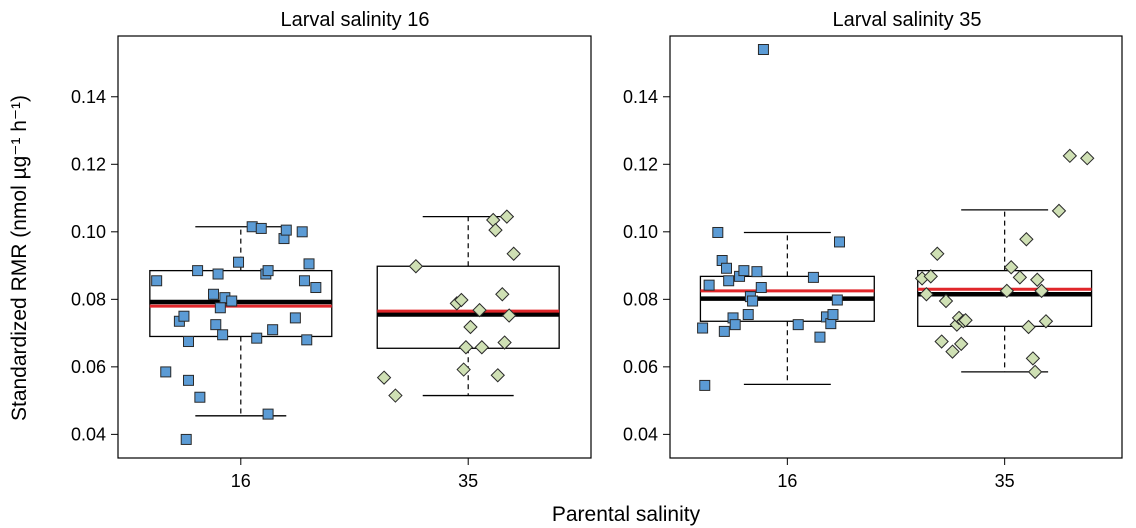 The width and height of the screenshot is (1136, 528). What do you see at coordinates (355, 20) in the screenshot?
I see `panel-title: Larval salinity 16` at bounding box center [355, 20].